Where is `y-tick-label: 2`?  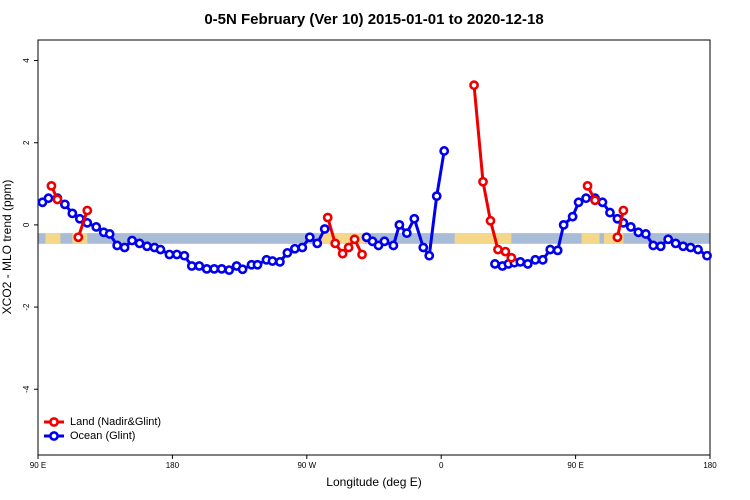 y-tick-label: 2 is located at coordinates (26, 142).